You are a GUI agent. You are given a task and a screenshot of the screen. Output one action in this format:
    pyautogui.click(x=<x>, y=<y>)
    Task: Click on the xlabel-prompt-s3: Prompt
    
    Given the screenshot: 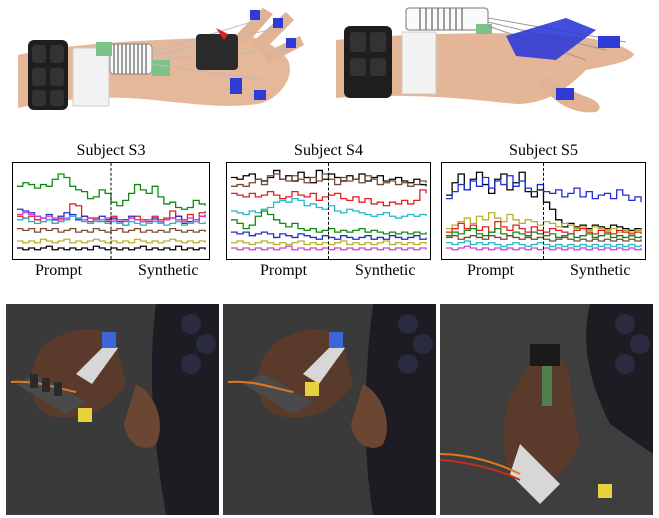 What is the action you would take?
    pyautogui.click(x=59, y=270)
    